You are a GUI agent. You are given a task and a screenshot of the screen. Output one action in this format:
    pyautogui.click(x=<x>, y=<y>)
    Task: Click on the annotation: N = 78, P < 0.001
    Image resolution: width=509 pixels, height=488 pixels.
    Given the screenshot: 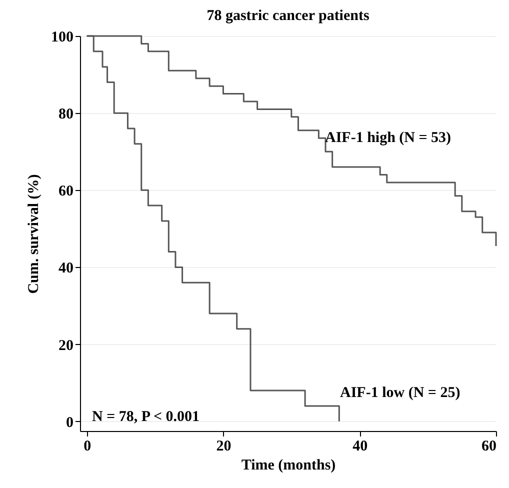 What is the action you would take?
    pyautogui.click(x=146, y=417)
    